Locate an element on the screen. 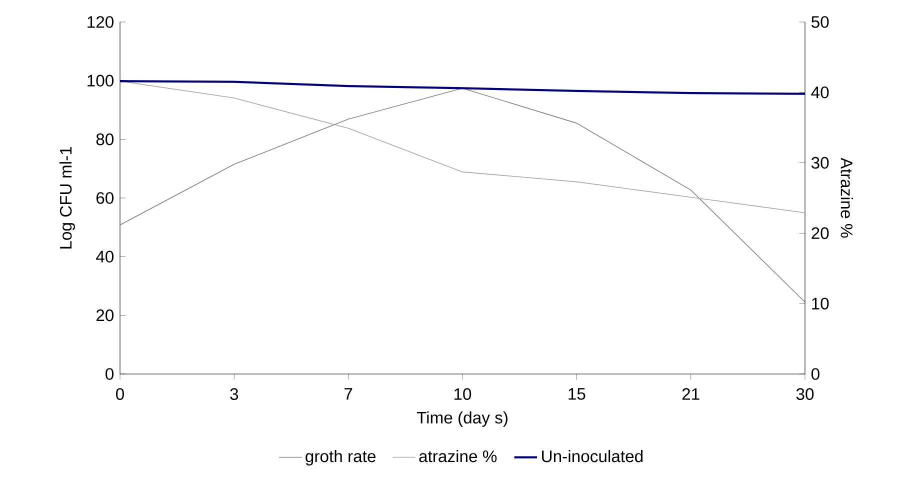  y-axis-title: Log CFU ml-1 is located at coordinates (67, 197).